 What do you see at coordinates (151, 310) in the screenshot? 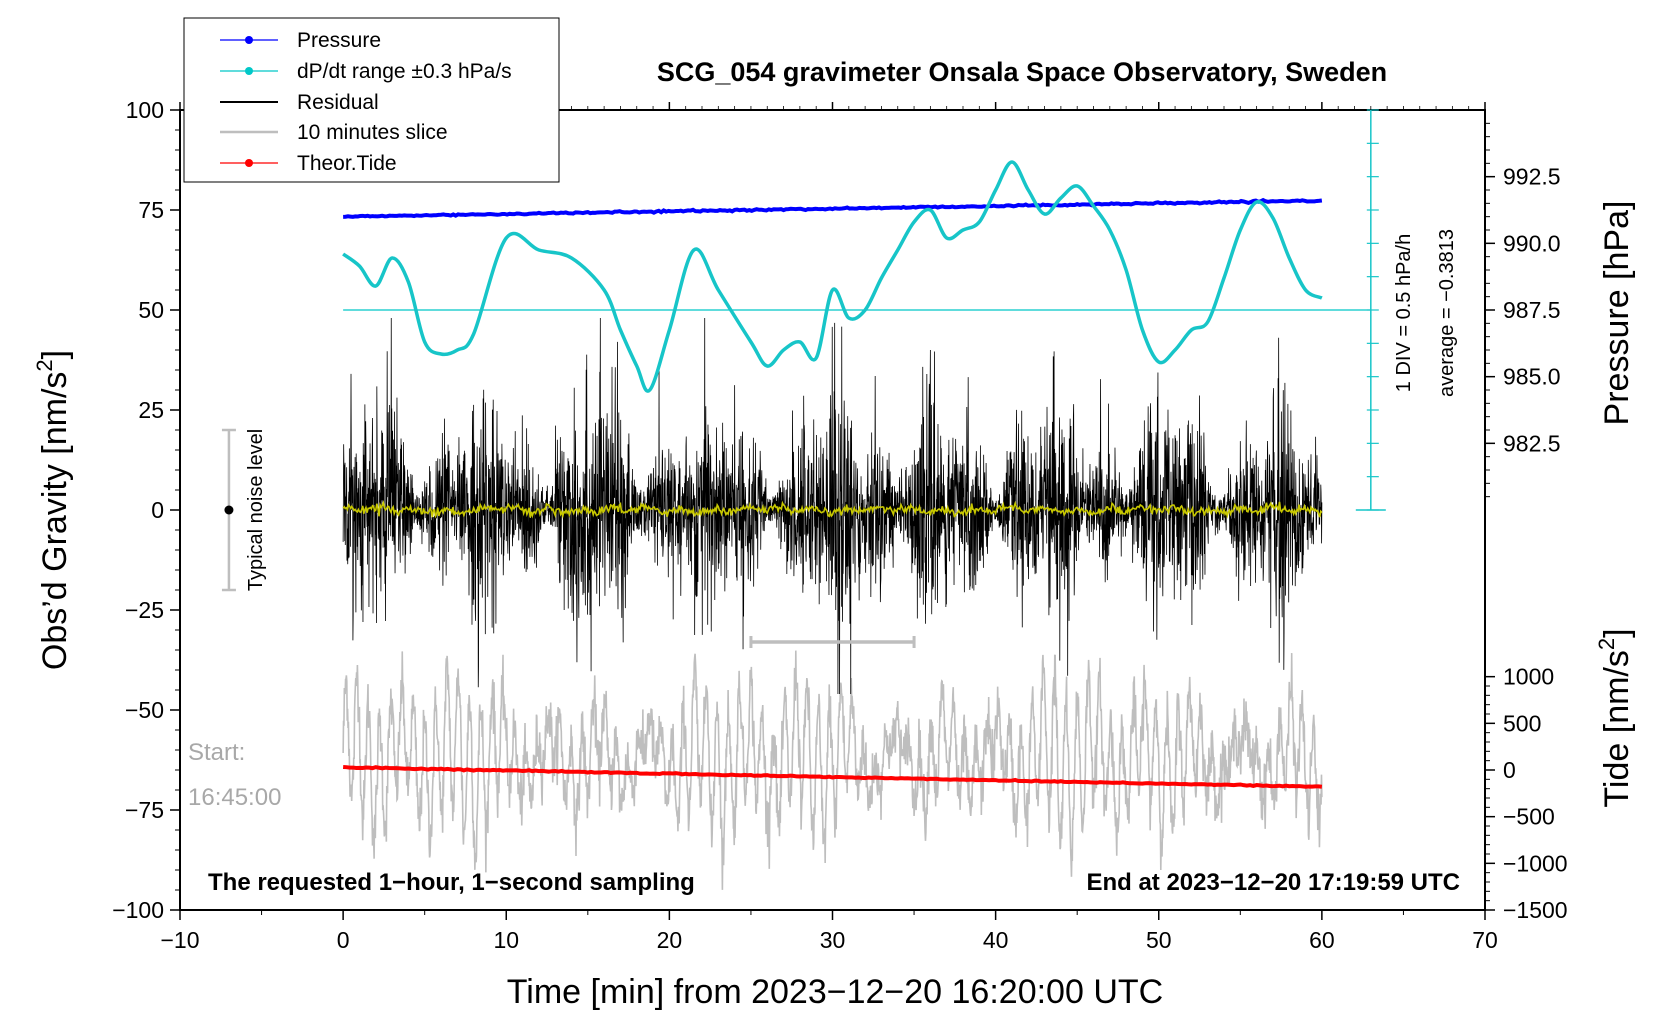
I see `y-tick-label: 50` at bounding box center [151, 310].